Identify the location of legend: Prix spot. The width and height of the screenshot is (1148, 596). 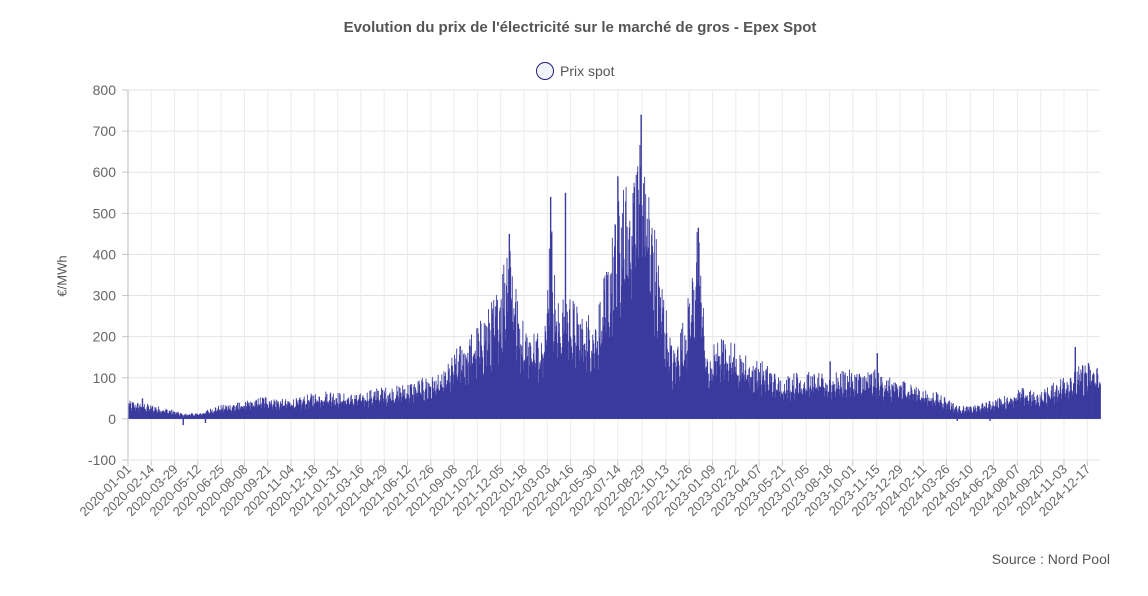
(575, 71).